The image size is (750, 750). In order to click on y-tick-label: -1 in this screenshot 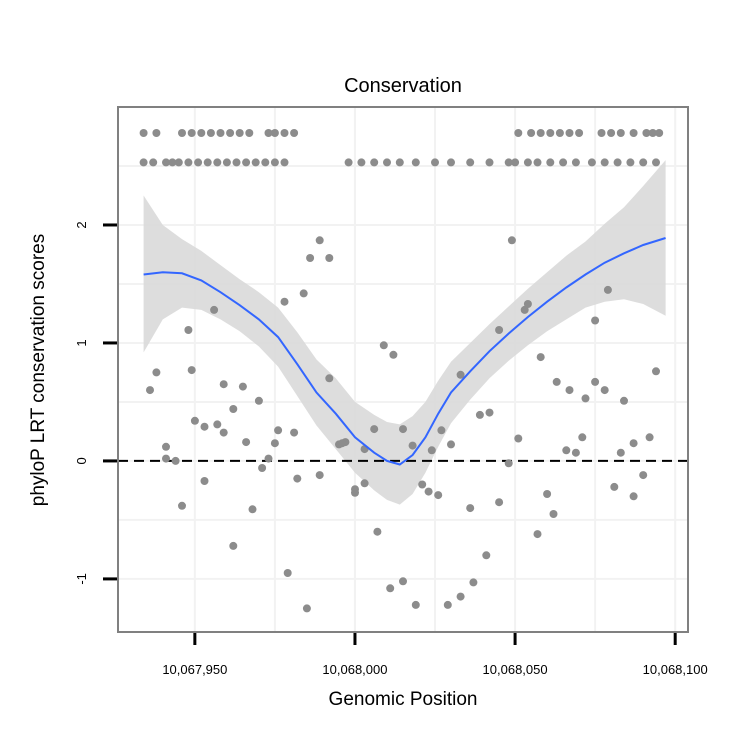, I will do `click(81, 579)`.